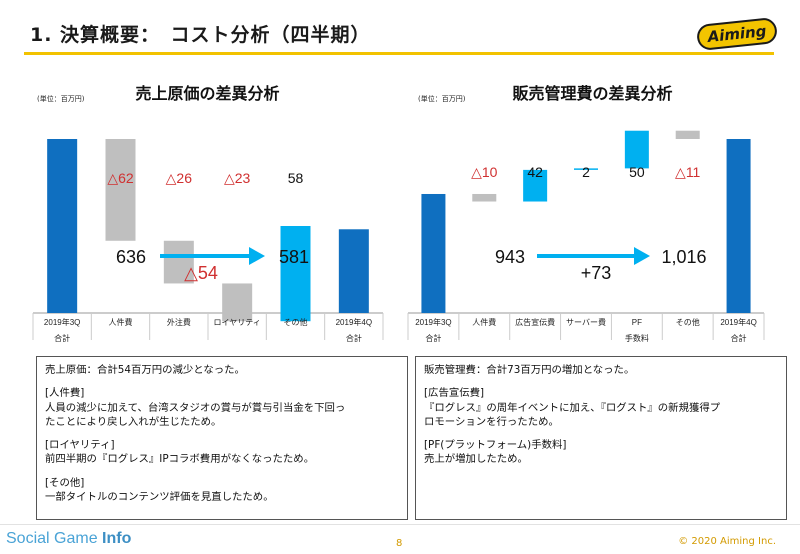 The image size is (800, 554). I want to click on category-label-line: サーバー費, so click(586, 322).